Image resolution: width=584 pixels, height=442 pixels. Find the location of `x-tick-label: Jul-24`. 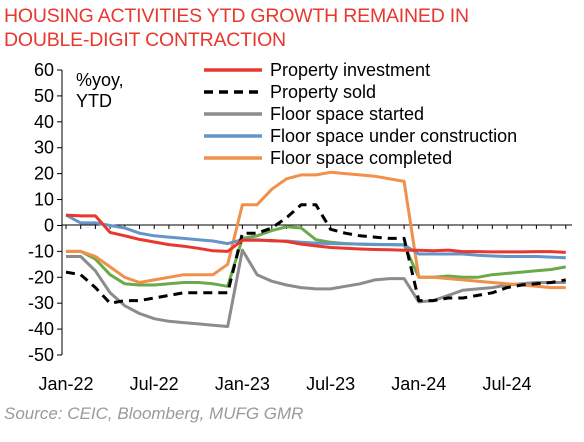

x-tick-label: Jul-24 is located at coordinates (506, 384).